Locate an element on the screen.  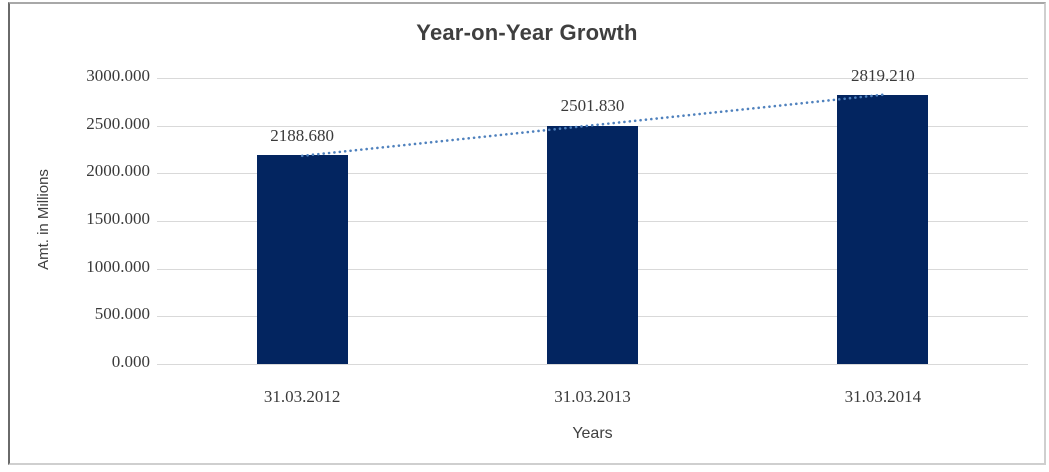
x-tick-label: 31.03.2012 is located at coordinates (302, 396).